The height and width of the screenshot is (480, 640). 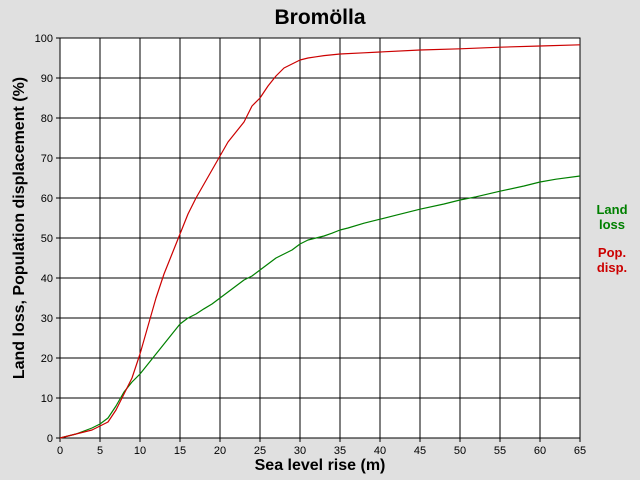 I want to click on x-tick-label: 55, so click(x=500, y=451).